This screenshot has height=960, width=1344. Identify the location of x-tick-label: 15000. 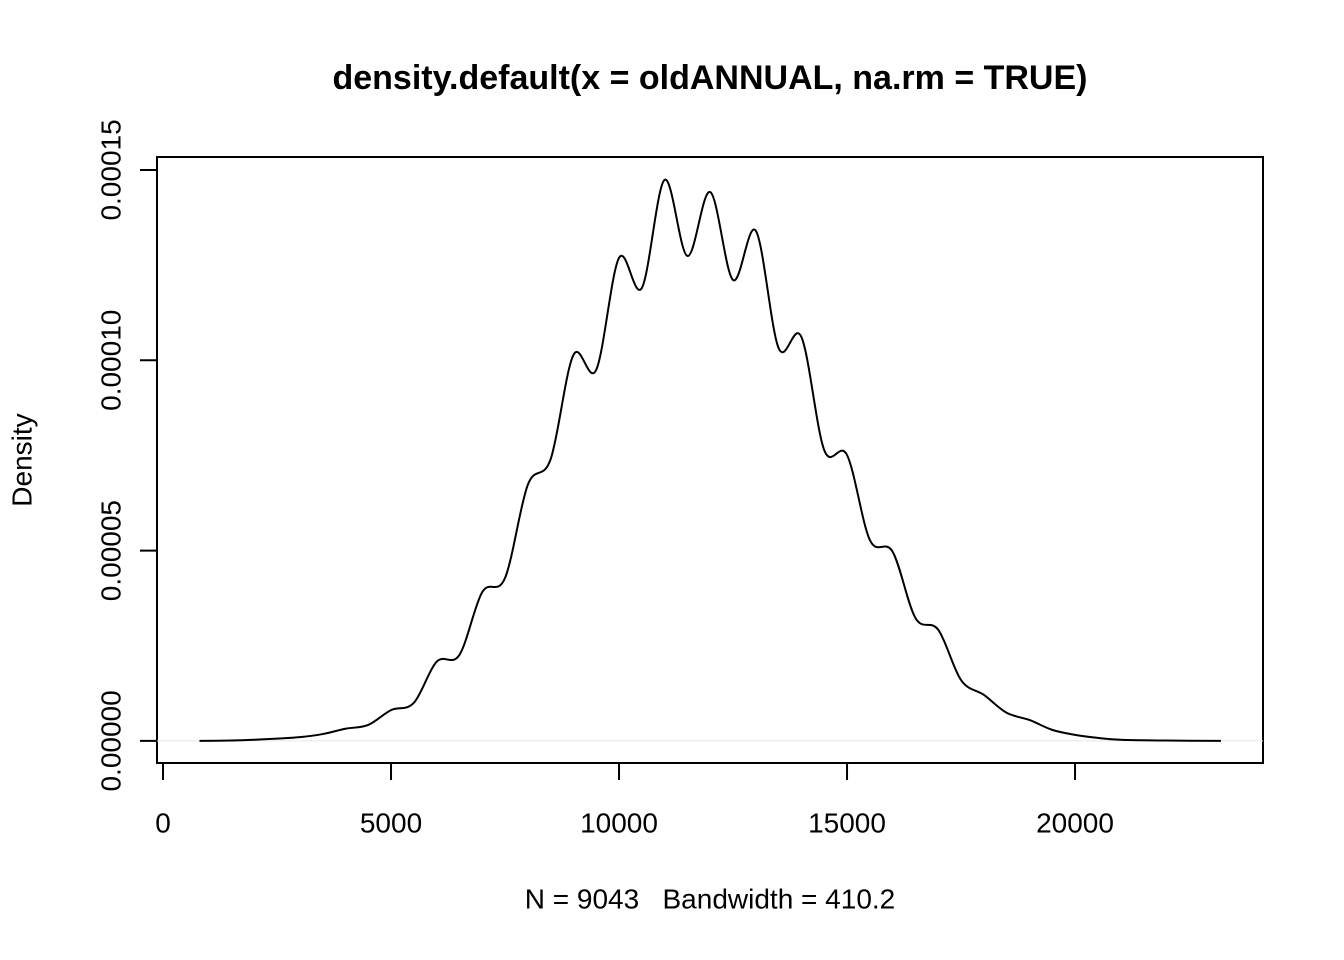
(847, 822).